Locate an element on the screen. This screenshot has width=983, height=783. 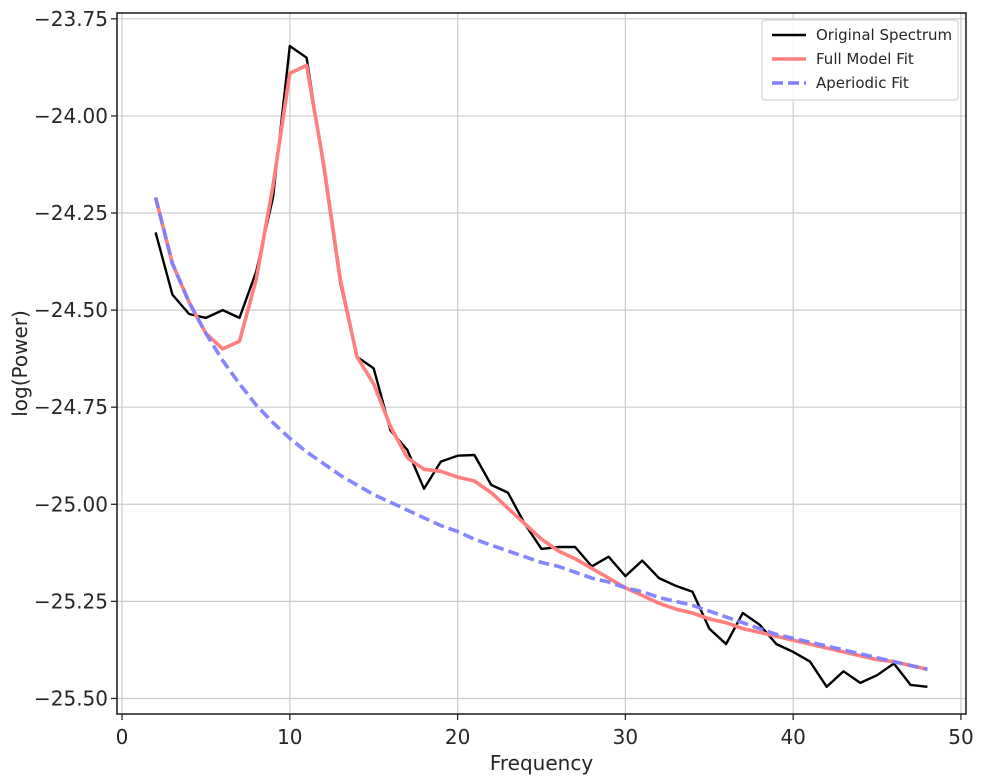
x-tick-label: 50 is located at coordinates (960, 737).